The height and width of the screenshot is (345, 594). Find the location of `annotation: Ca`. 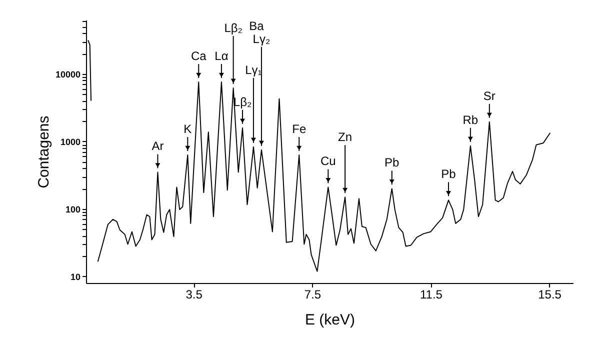

annotation: Ca is located at coordinates (198, 56).